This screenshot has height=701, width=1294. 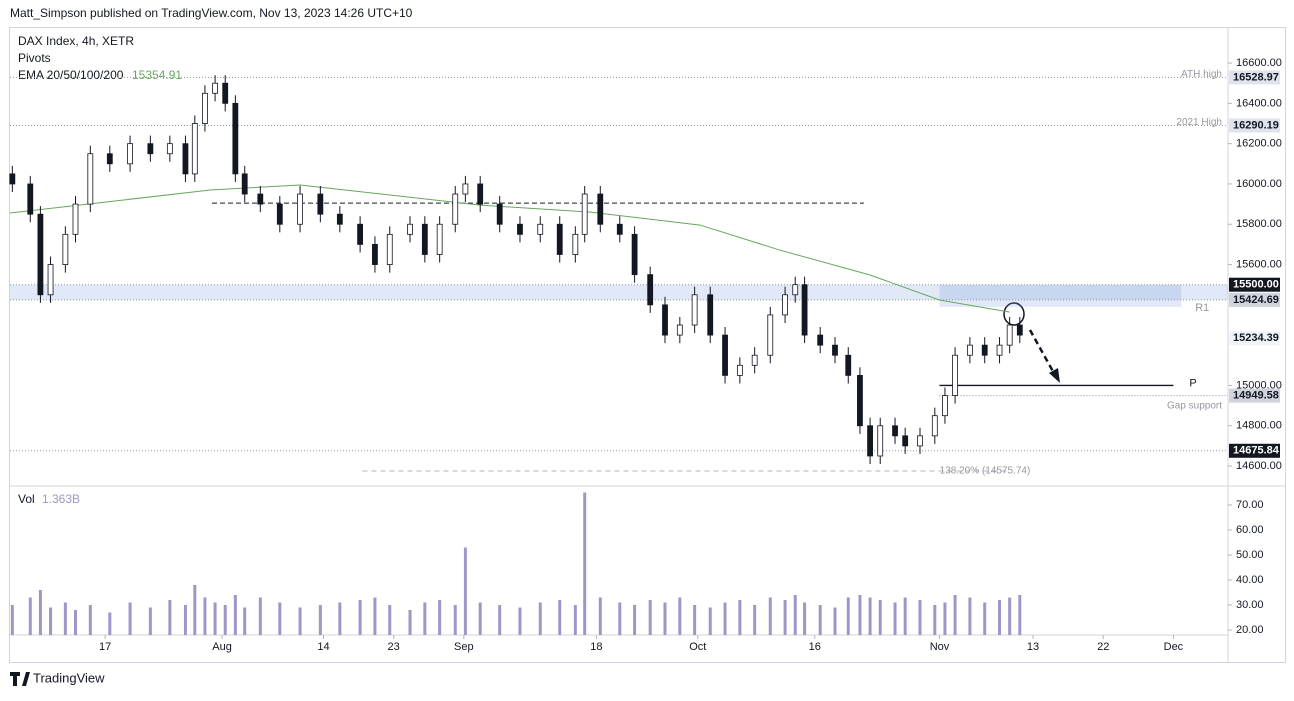 I want to click on vol-tick-label: 50.00, so click(x=1250, y=555).